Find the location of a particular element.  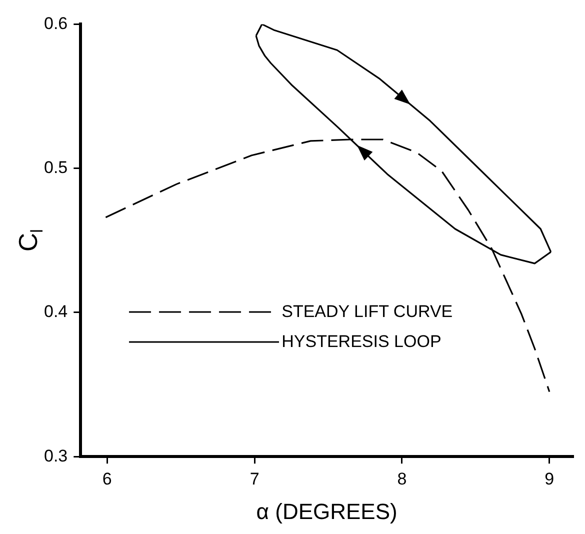

legend-label: STEADY LIFT CURVE is located at coordinates (367, 312).